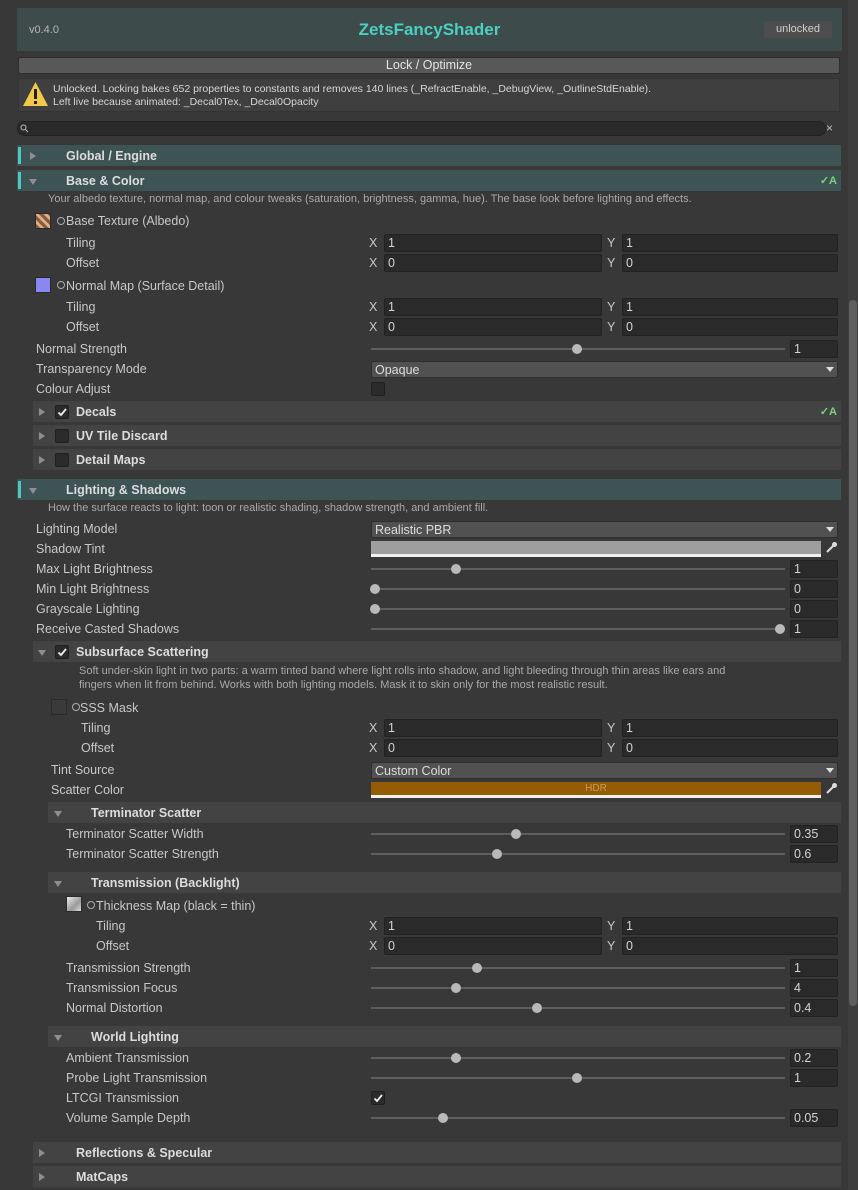 The width and height of the screenshot is (858, 1190). I want to click on color-field, so click(596, 549).